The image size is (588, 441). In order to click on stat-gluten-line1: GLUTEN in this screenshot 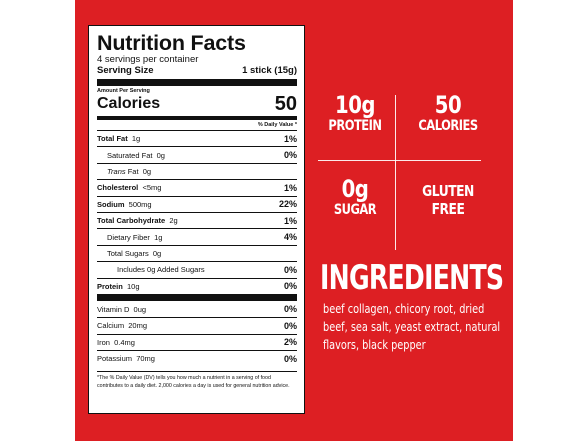, I will do `click(448, 191)`.